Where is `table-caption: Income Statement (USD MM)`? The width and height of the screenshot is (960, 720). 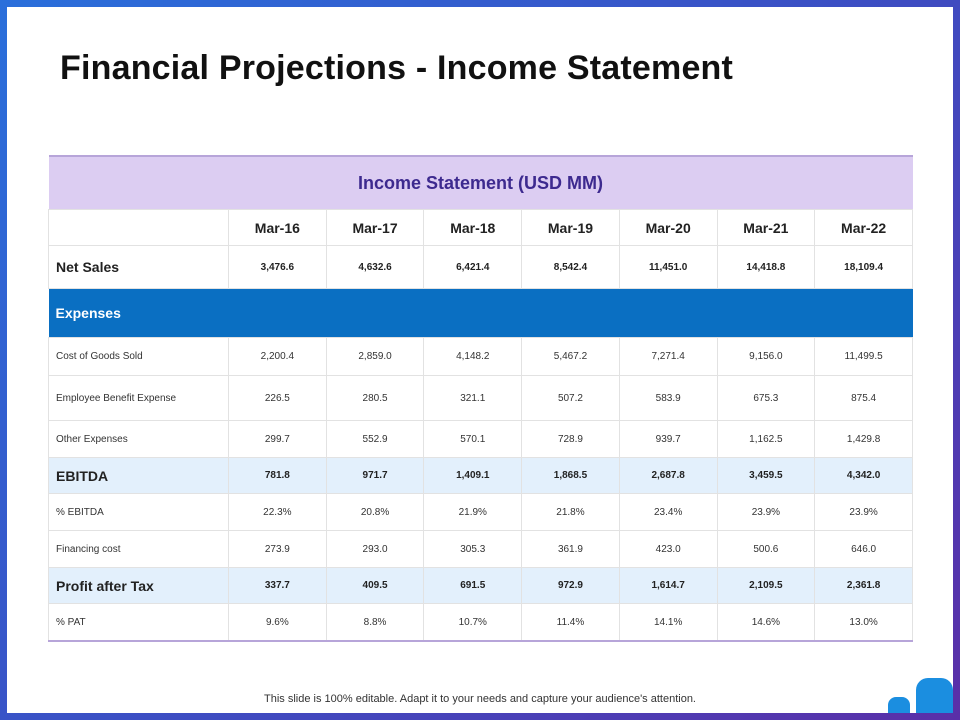
table-caption: Income Statement (USD MM) is located at coordinates (480, 182).